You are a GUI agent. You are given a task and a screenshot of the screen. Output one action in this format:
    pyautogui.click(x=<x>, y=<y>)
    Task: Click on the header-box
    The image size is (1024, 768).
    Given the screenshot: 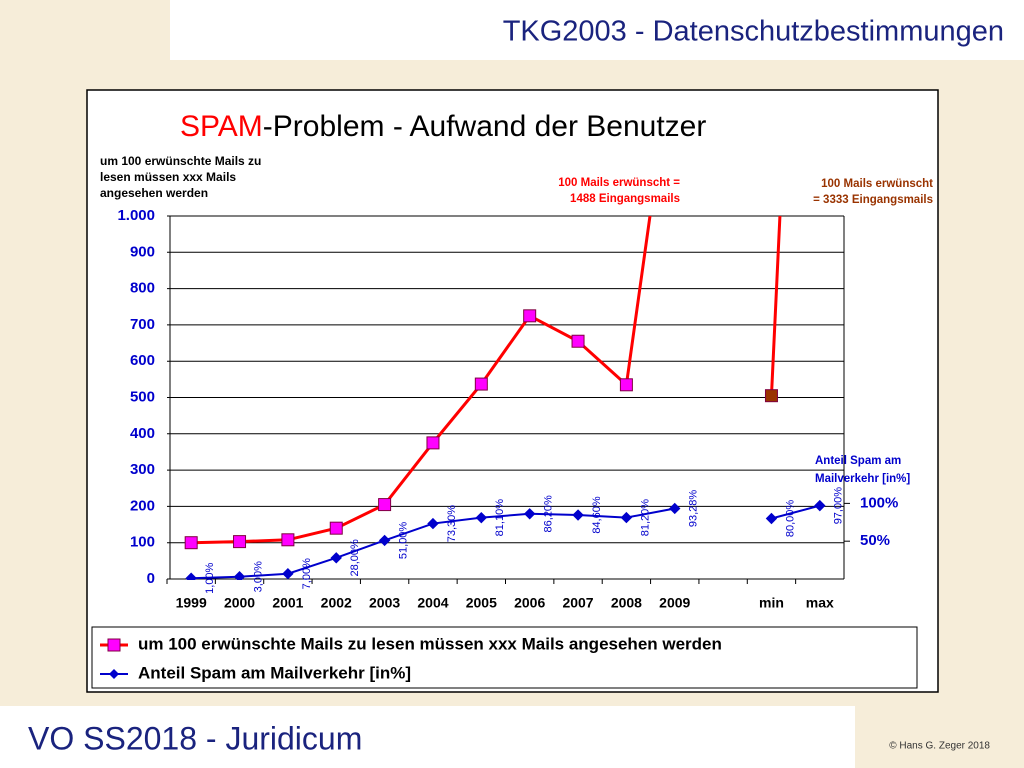 What is the action you would take?
    pyautogui.click(x=597, y=30)
    